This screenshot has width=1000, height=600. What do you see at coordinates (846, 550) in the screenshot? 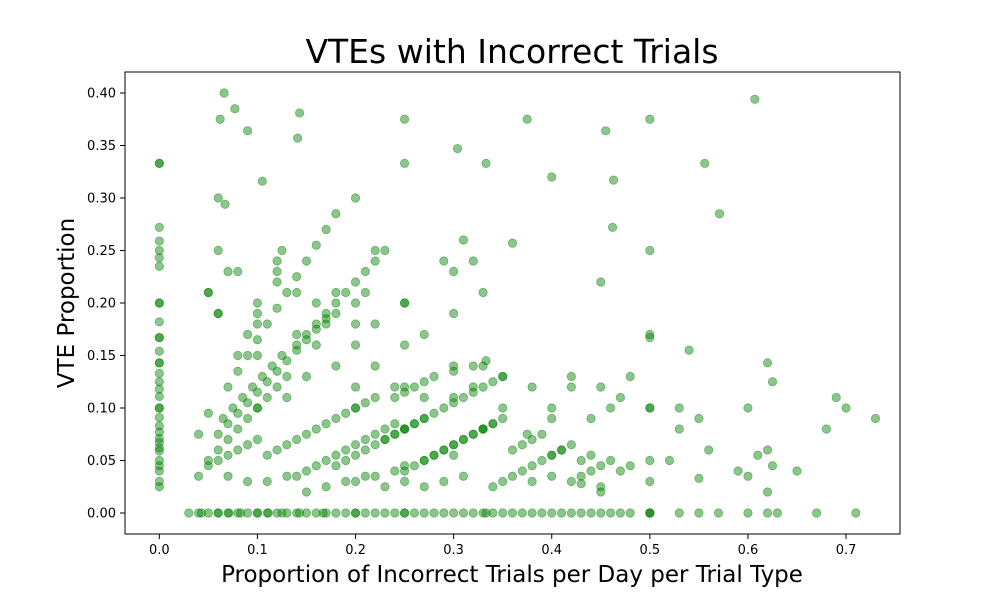
I see `x-tick-label: 0.7` at bounding box center [846, 550].